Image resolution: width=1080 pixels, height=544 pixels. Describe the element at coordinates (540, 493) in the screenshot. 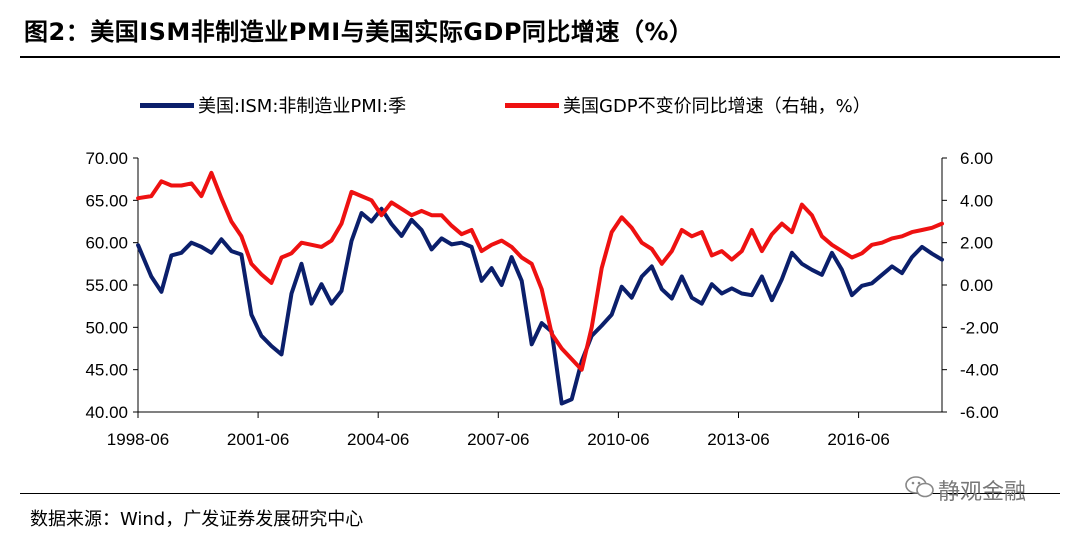

I see `source-divider` at that location.